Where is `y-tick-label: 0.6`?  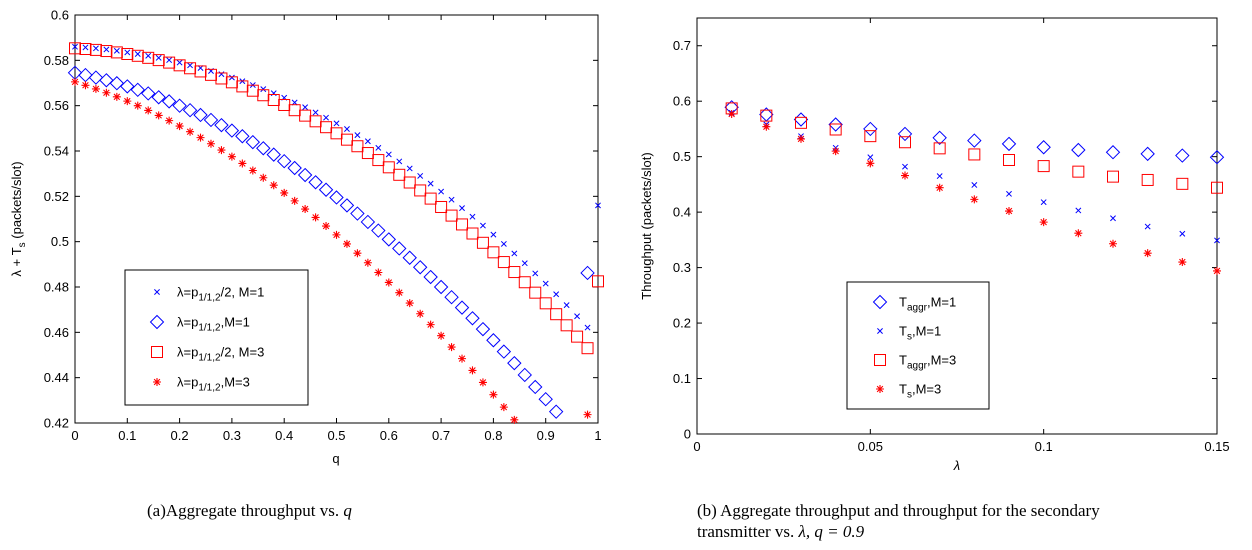
y-tick-label: 0.6 is located at coordinates (60, 15).